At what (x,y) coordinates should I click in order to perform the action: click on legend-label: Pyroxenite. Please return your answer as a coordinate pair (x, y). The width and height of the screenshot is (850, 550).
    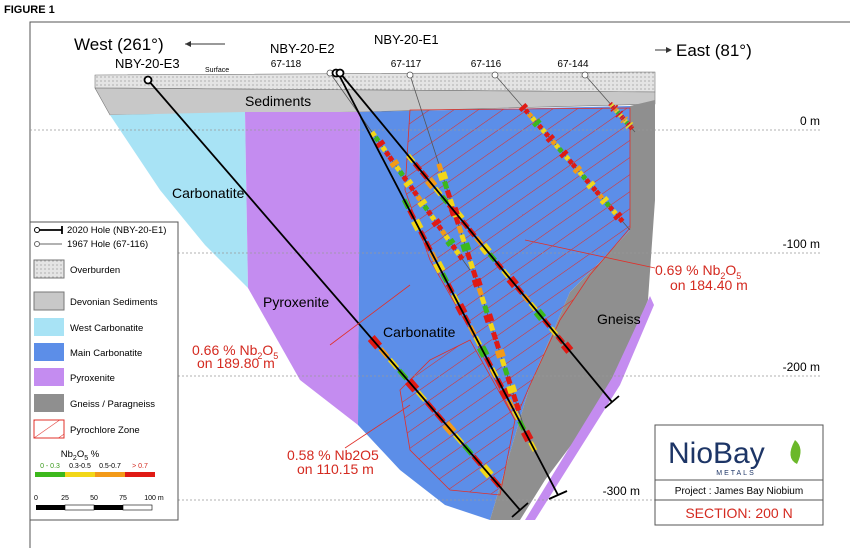
    Looking at the image, I should click on (92, 378).